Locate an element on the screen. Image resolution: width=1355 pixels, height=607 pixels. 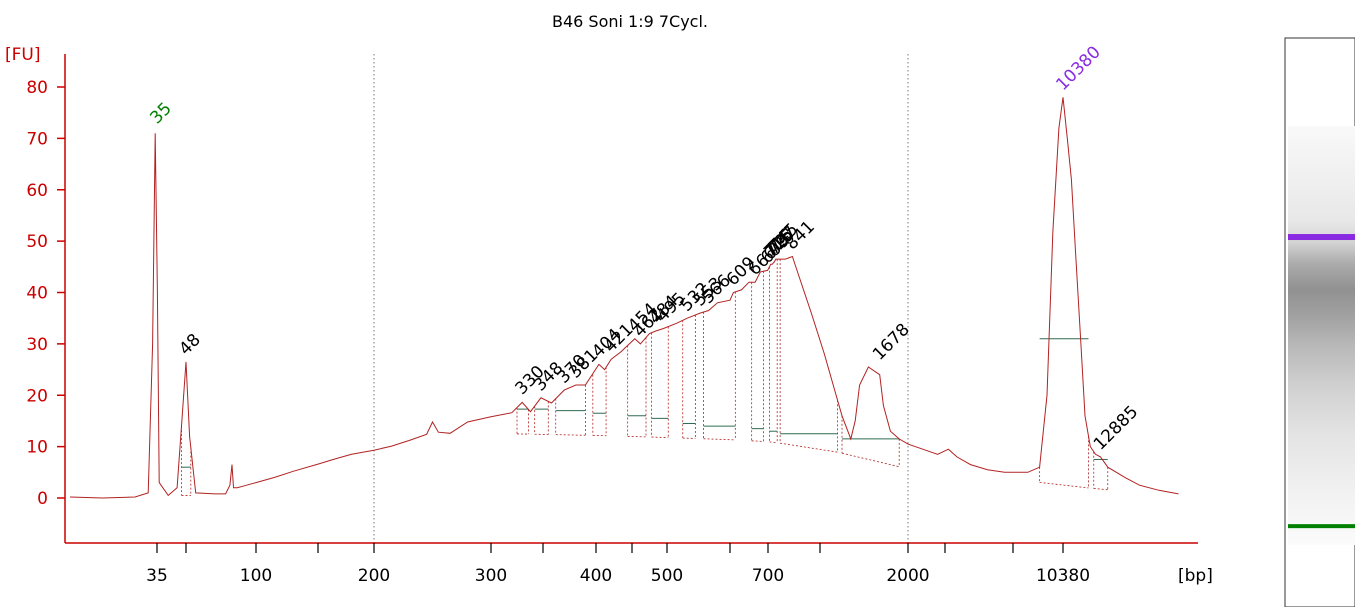
x-tick-label: 100 is located at coordinates (256, 576).